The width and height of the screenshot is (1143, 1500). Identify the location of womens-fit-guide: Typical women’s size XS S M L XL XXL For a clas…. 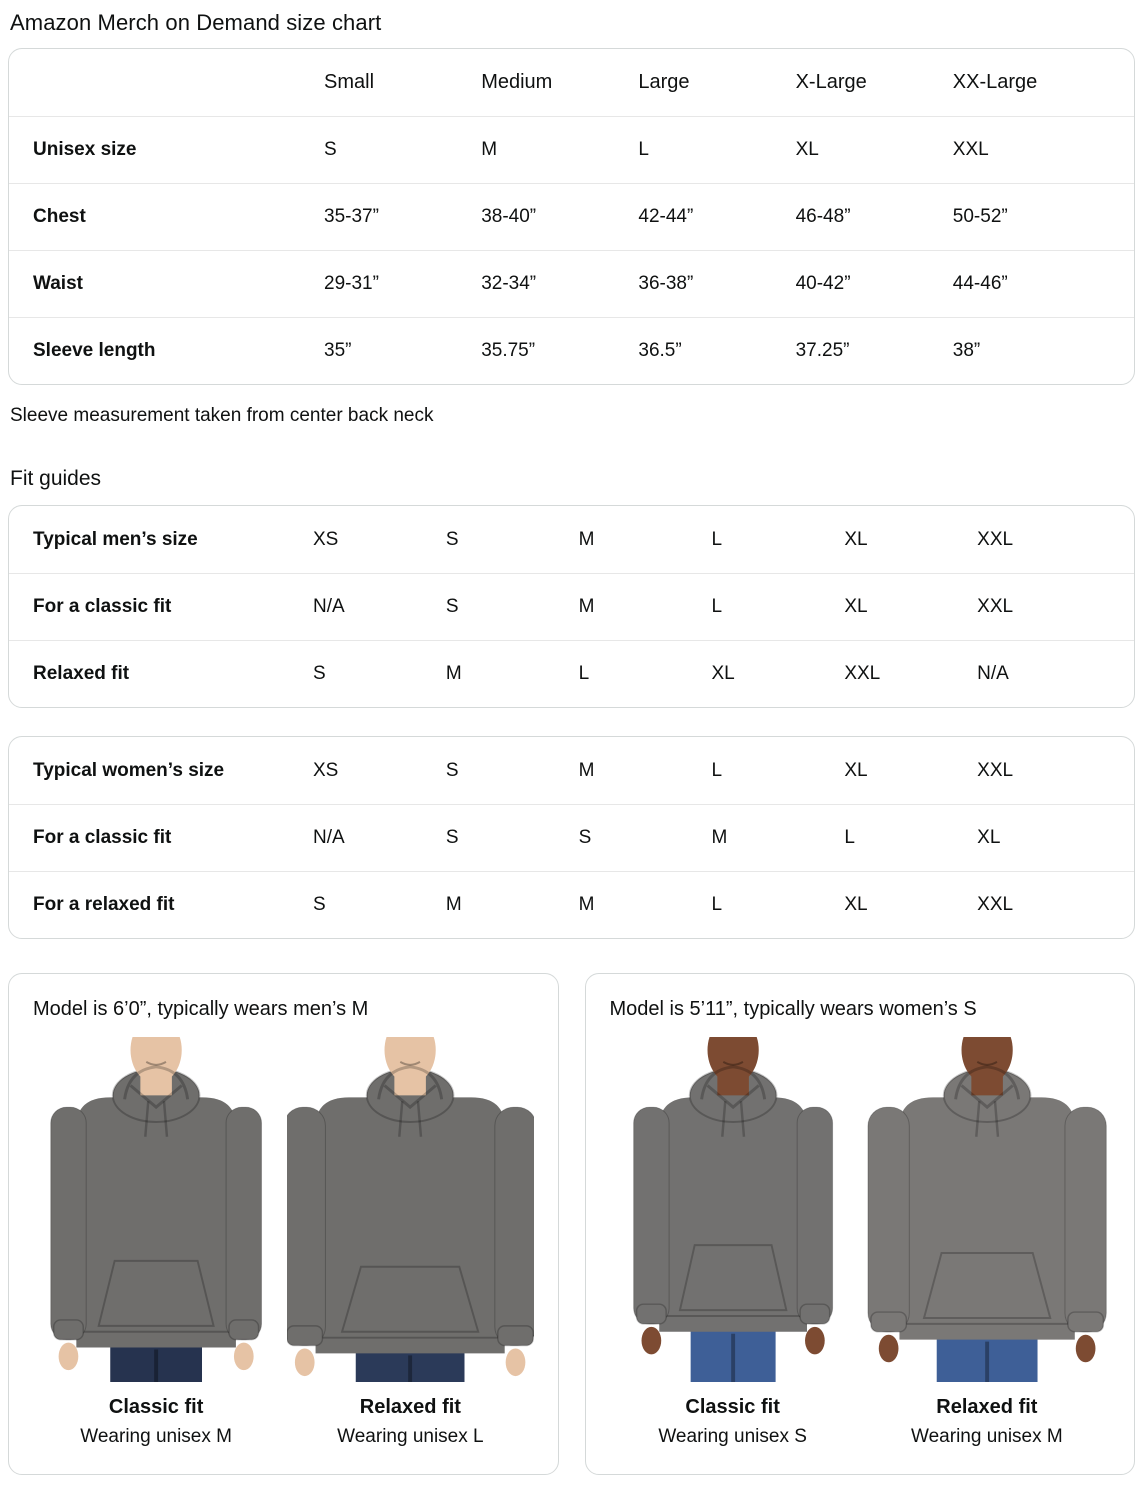
(571, 837).